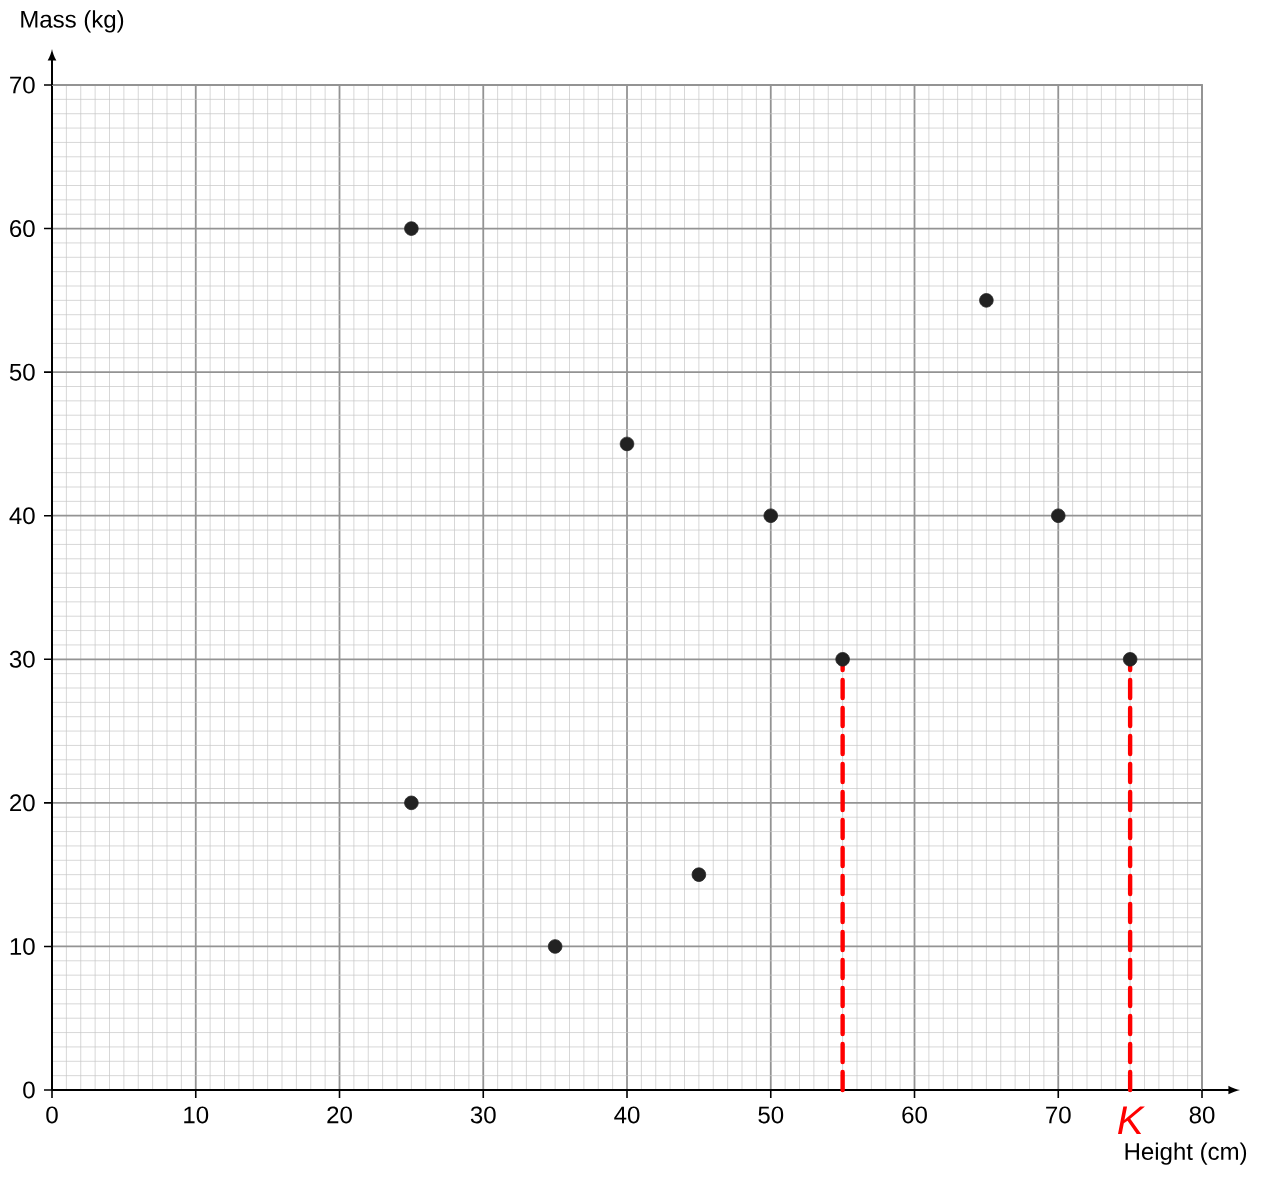 Image resolution: width=1269 pixels, height=1185 pixels. Describe the element at coordinates (771, 1115) in the screenshot. I see `x-tick-label: 50` at that location.